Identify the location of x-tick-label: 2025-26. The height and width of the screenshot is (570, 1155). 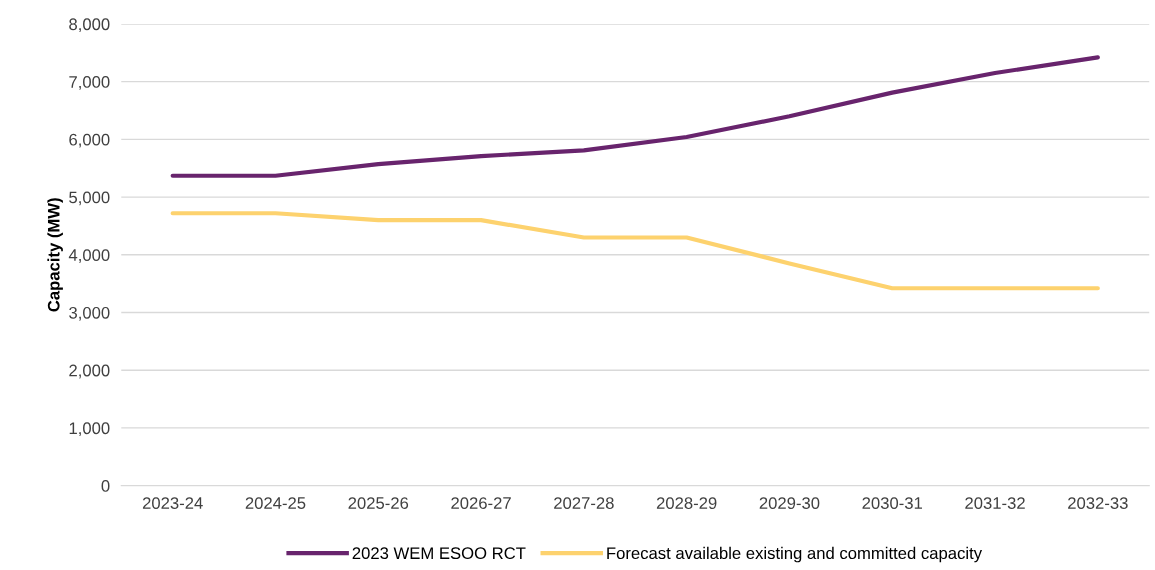
(378, 503).